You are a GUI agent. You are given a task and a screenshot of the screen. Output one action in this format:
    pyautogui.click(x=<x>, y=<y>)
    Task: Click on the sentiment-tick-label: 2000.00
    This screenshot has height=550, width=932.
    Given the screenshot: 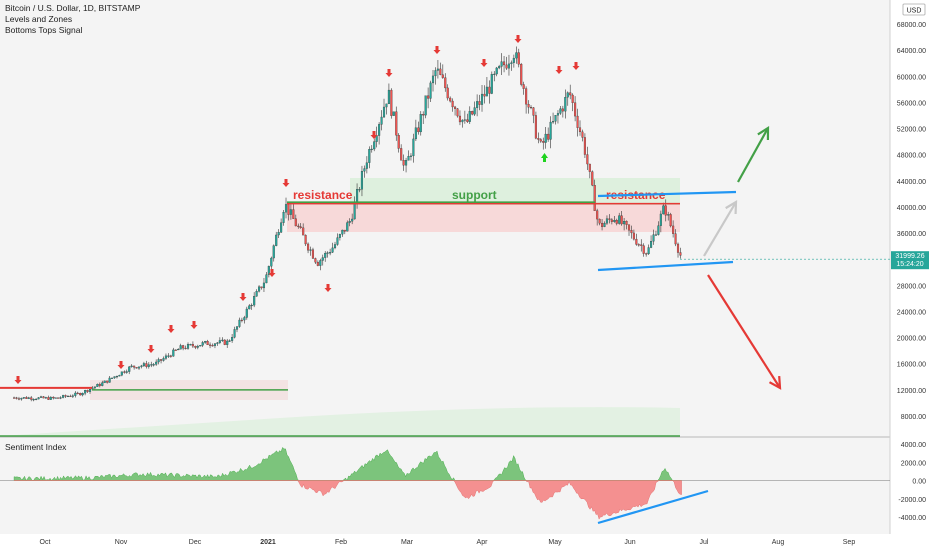 What is the action you would take?
    pyautogui.click(x=913, y=463)
    